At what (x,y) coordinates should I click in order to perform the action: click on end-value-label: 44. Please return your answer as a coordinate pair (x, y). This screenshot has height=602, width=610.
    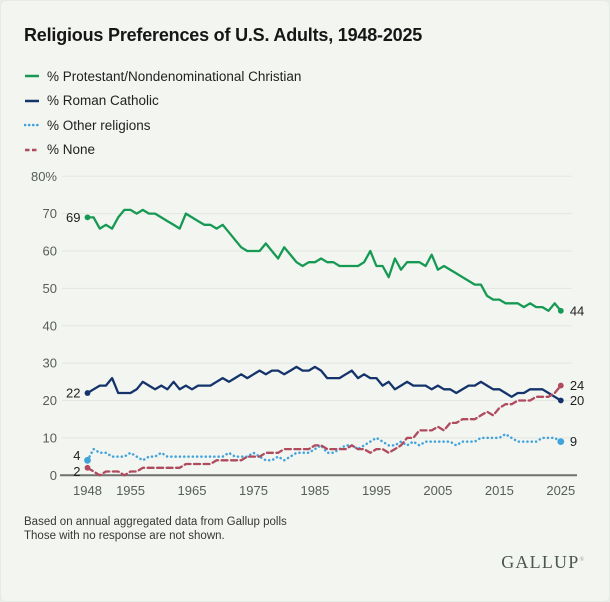
    Looking at the image, I should click on (577, 310).